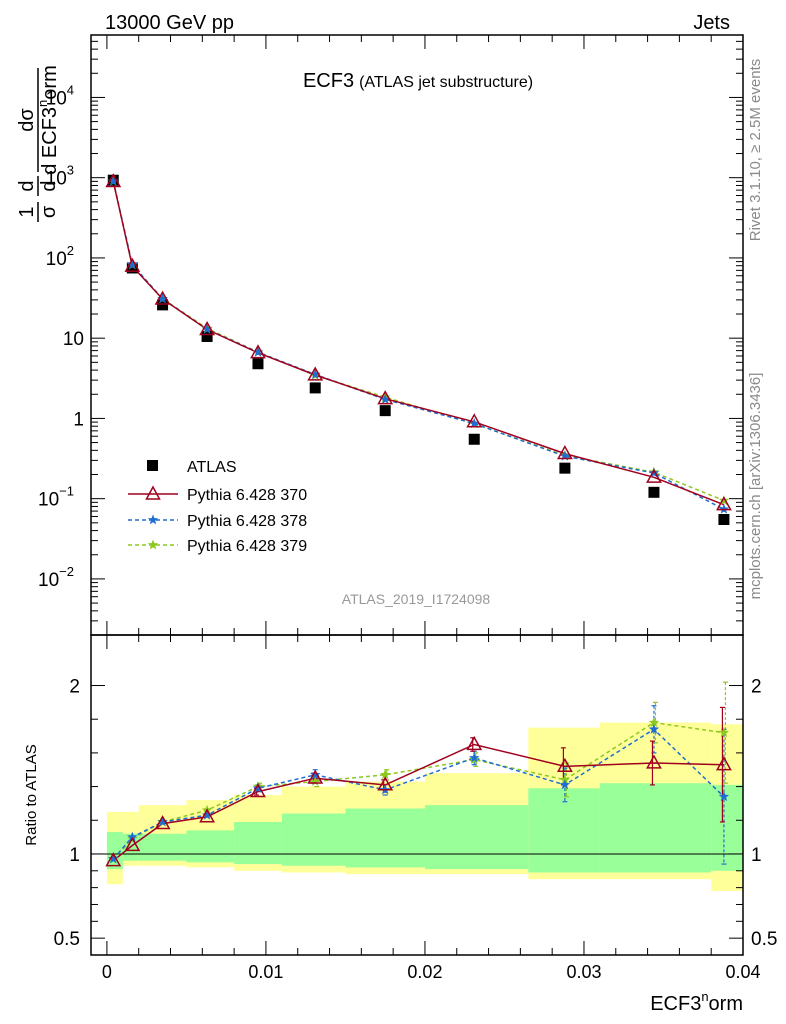 Image resolution: width=786 pixels, height=1024 pixels. What do you see at coordinates (756, 687) in the screenshot?
I see `ratio-y-tick-label-right: 2` at bounding box center [756, 687].